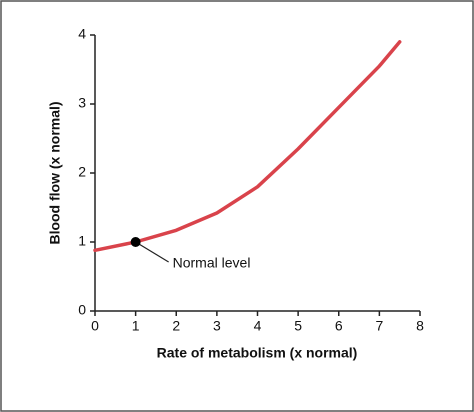 The height and width of the screenshot is (412, 474). Describe the element at coordinates (82, 34) in the screenshot. I see `y-tick-label: 4` at that location.